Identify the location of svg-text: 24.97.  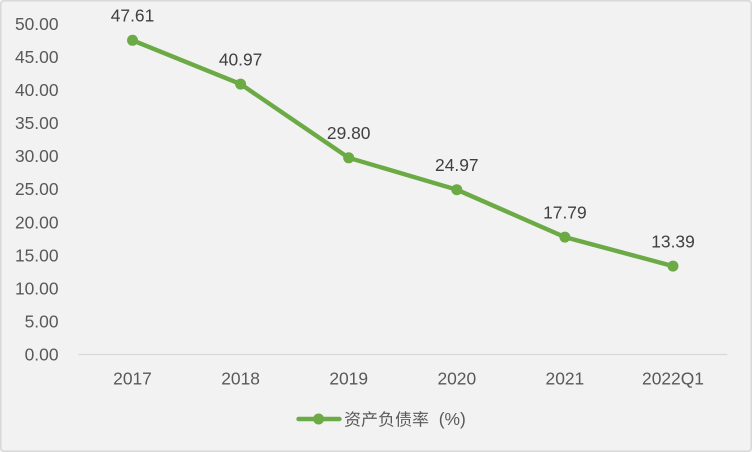
(457, 165).